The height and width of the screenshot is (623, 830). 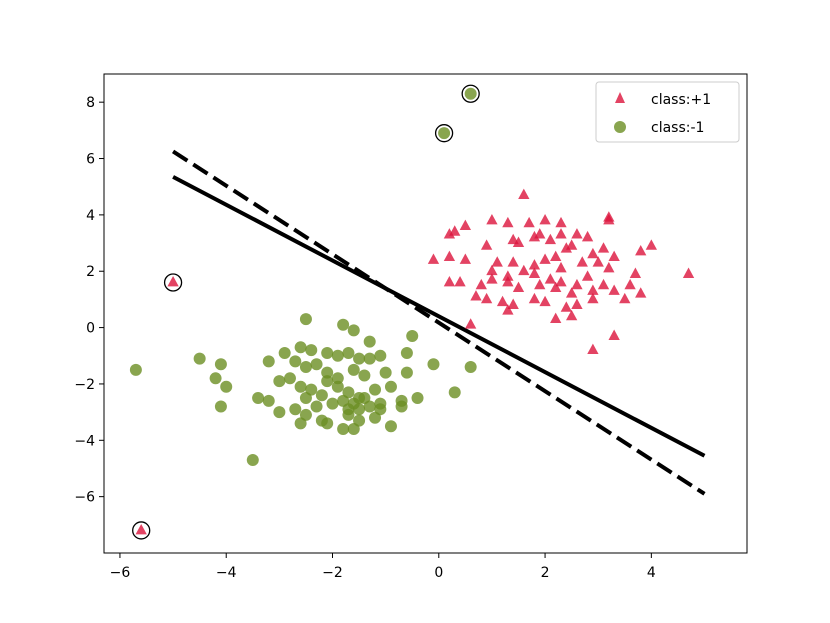 I want to click on x-tick-label: 2, so click(x=545, y=573).